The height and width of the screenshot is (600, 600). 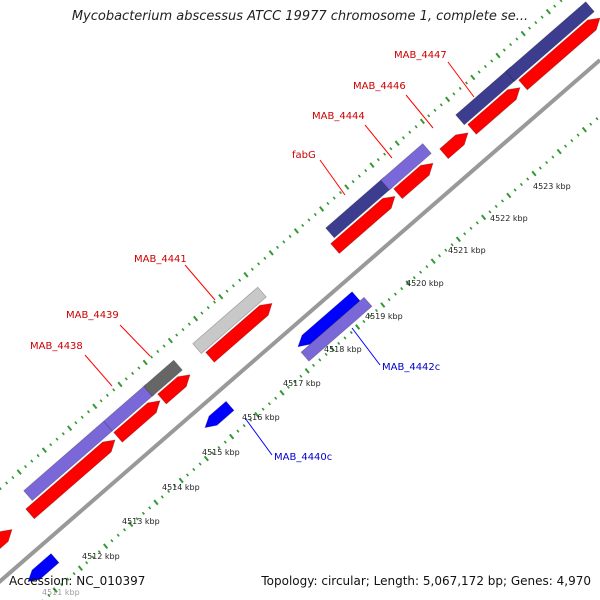 I want to click on gene-label-mab-4444: MAB_4444, so click(x=338, y=116).